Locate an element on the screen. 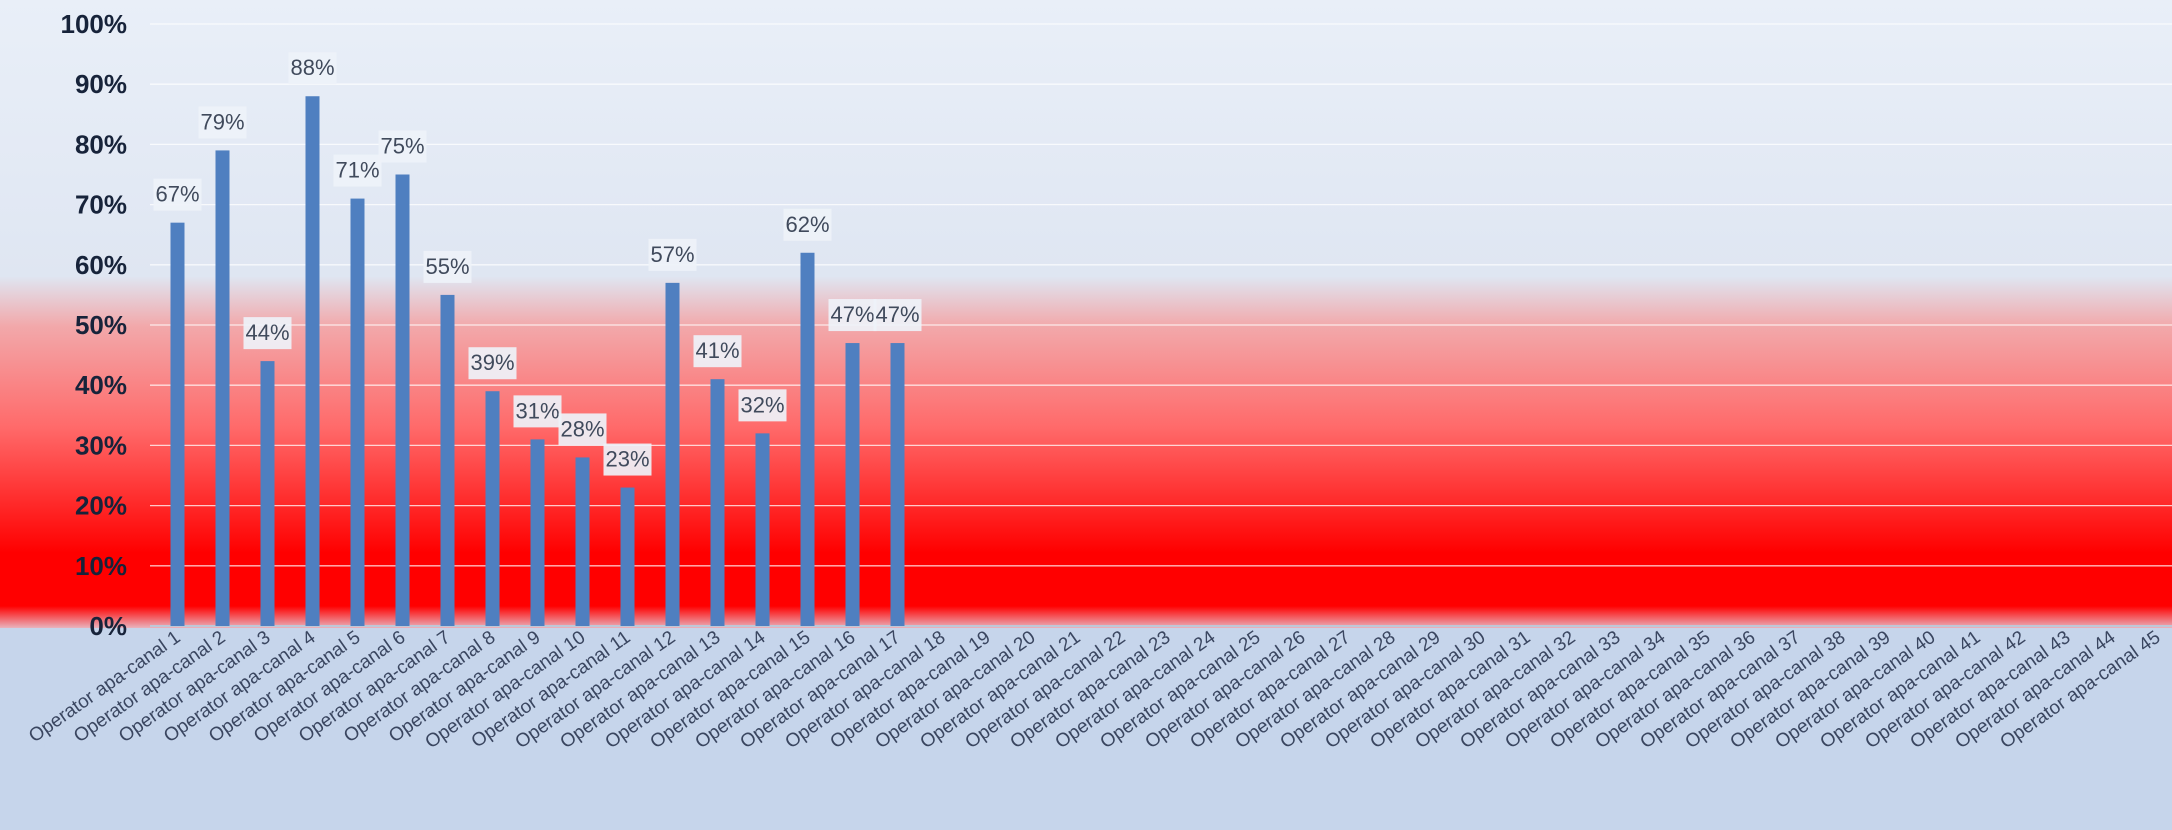  data-label: 79% is located at coordinates (222, 121).